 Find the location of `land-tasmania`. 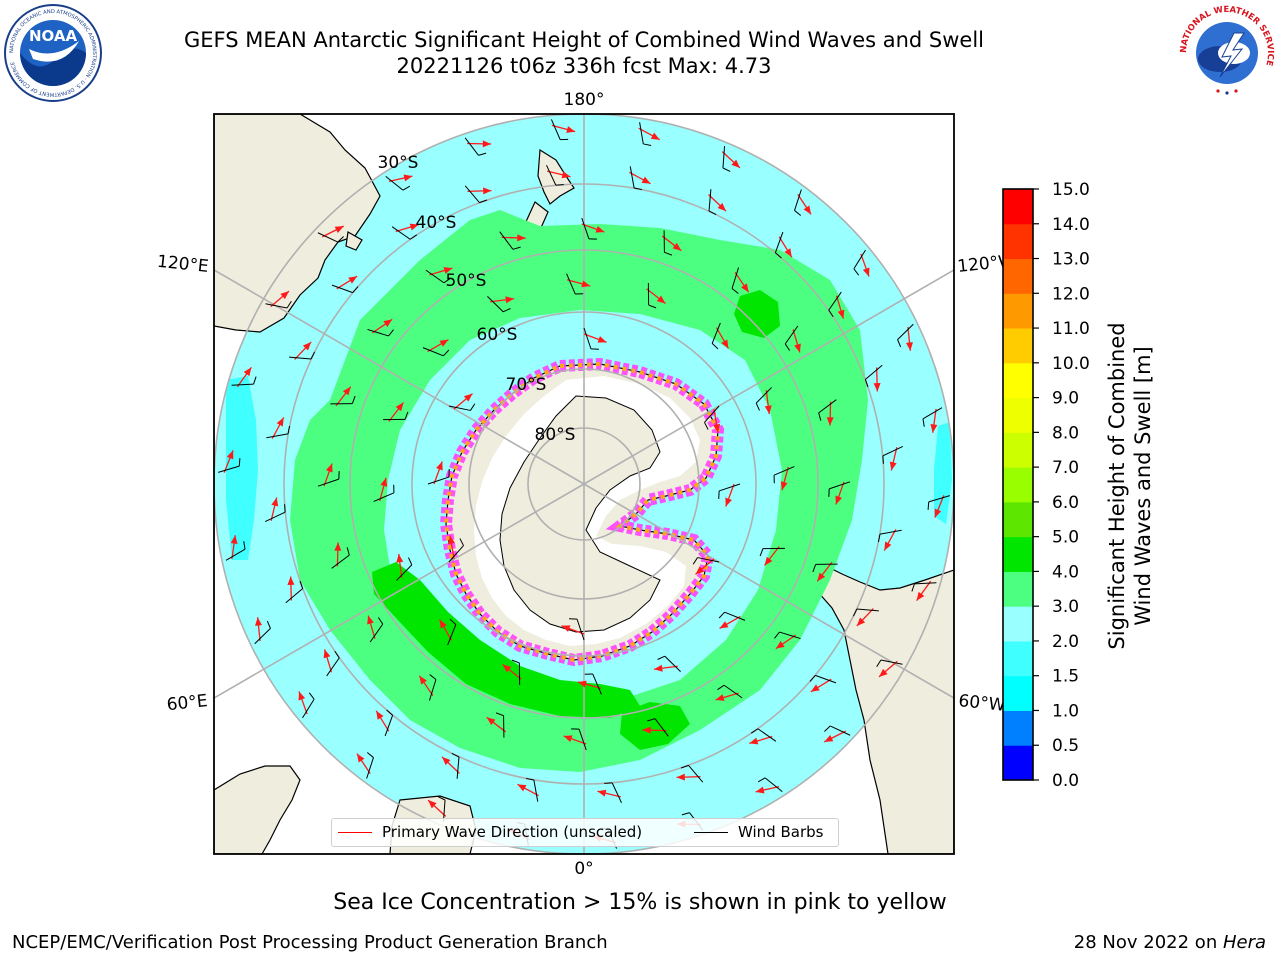

land-tasmania is located at coordinates (354, 241).